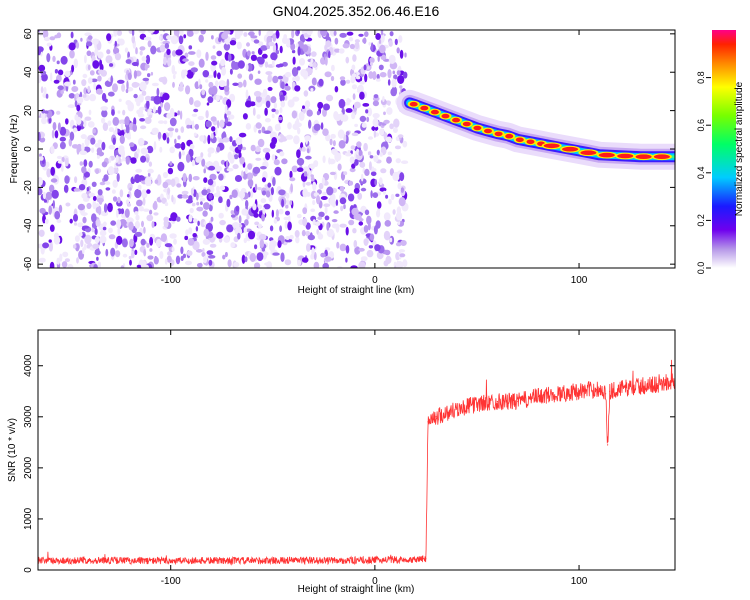 This screenshot has width=750, height=600. Describe the element at coordinates (28, 416) in the screenshot. I see `y-tick-label: 3000` at that location.